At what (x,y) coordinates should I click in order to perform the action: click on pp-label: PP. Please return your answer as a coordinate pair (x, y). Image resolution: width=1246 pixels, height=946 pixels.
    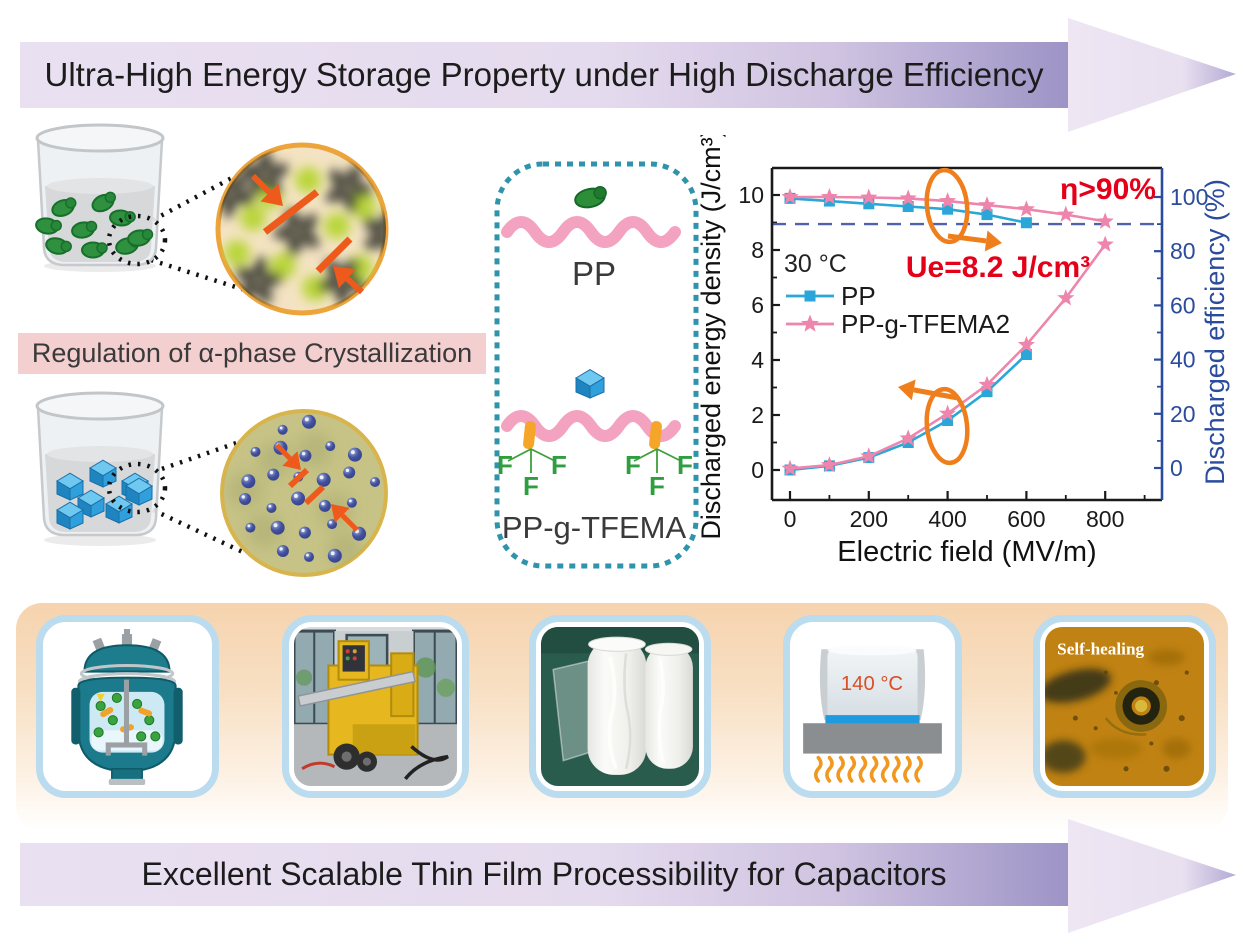
    Looking at the image, I should click on (594, 273).